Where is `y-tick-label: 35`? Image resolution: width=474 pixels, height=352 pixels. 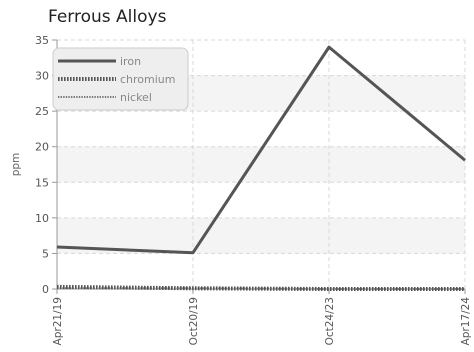 y-tick-label: 35 is located at coordinates (42, 40).